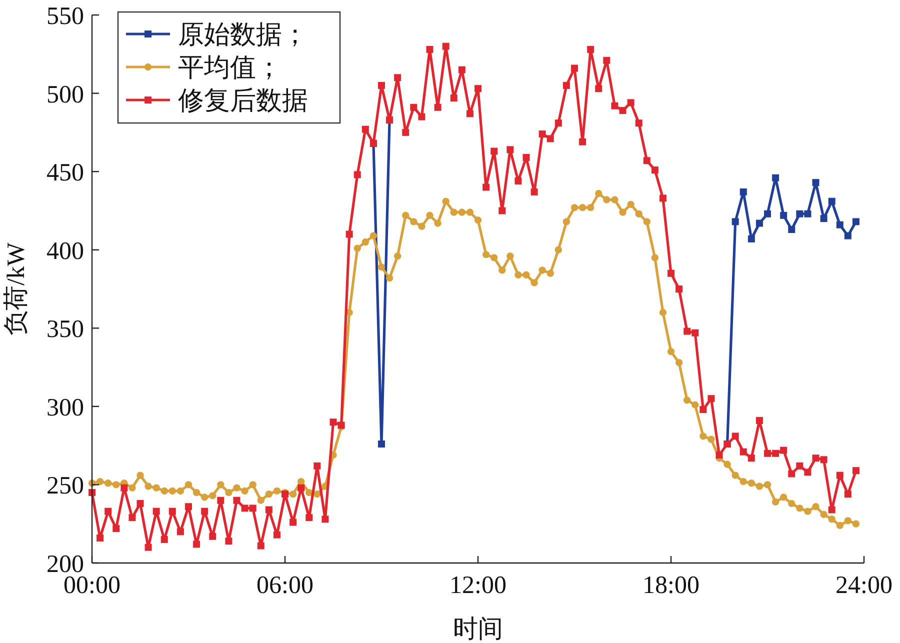 The height and width of the screenshot is (643, 900). What do you see at coordinates (864, 585) in the screenshot?
I see `x-tick-label: 24:00` at bounding box center [864, 585].